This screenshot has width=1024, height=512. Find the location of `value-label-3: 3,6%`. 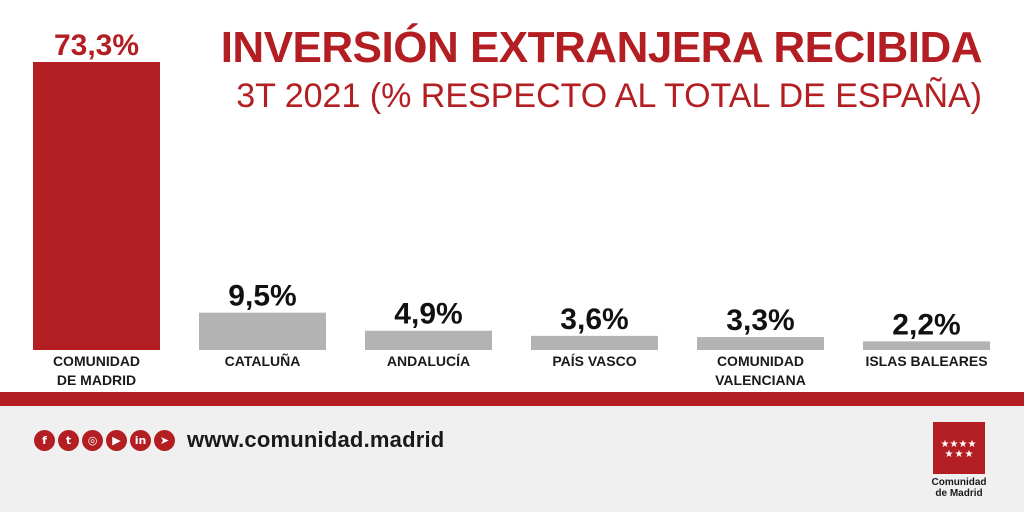

value-label-3: 3,6% is located at coordinates (594, 319).